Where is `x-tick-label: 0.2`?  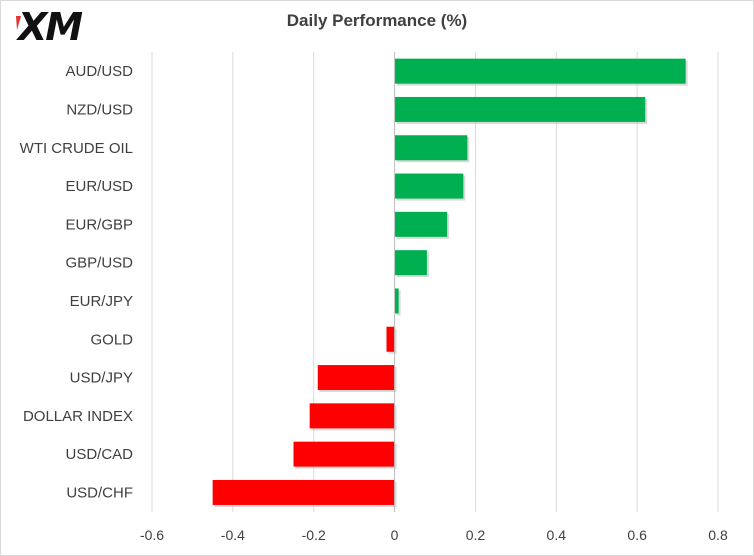 x-tick-label: 0.2 is located at coordinates (476, 535).